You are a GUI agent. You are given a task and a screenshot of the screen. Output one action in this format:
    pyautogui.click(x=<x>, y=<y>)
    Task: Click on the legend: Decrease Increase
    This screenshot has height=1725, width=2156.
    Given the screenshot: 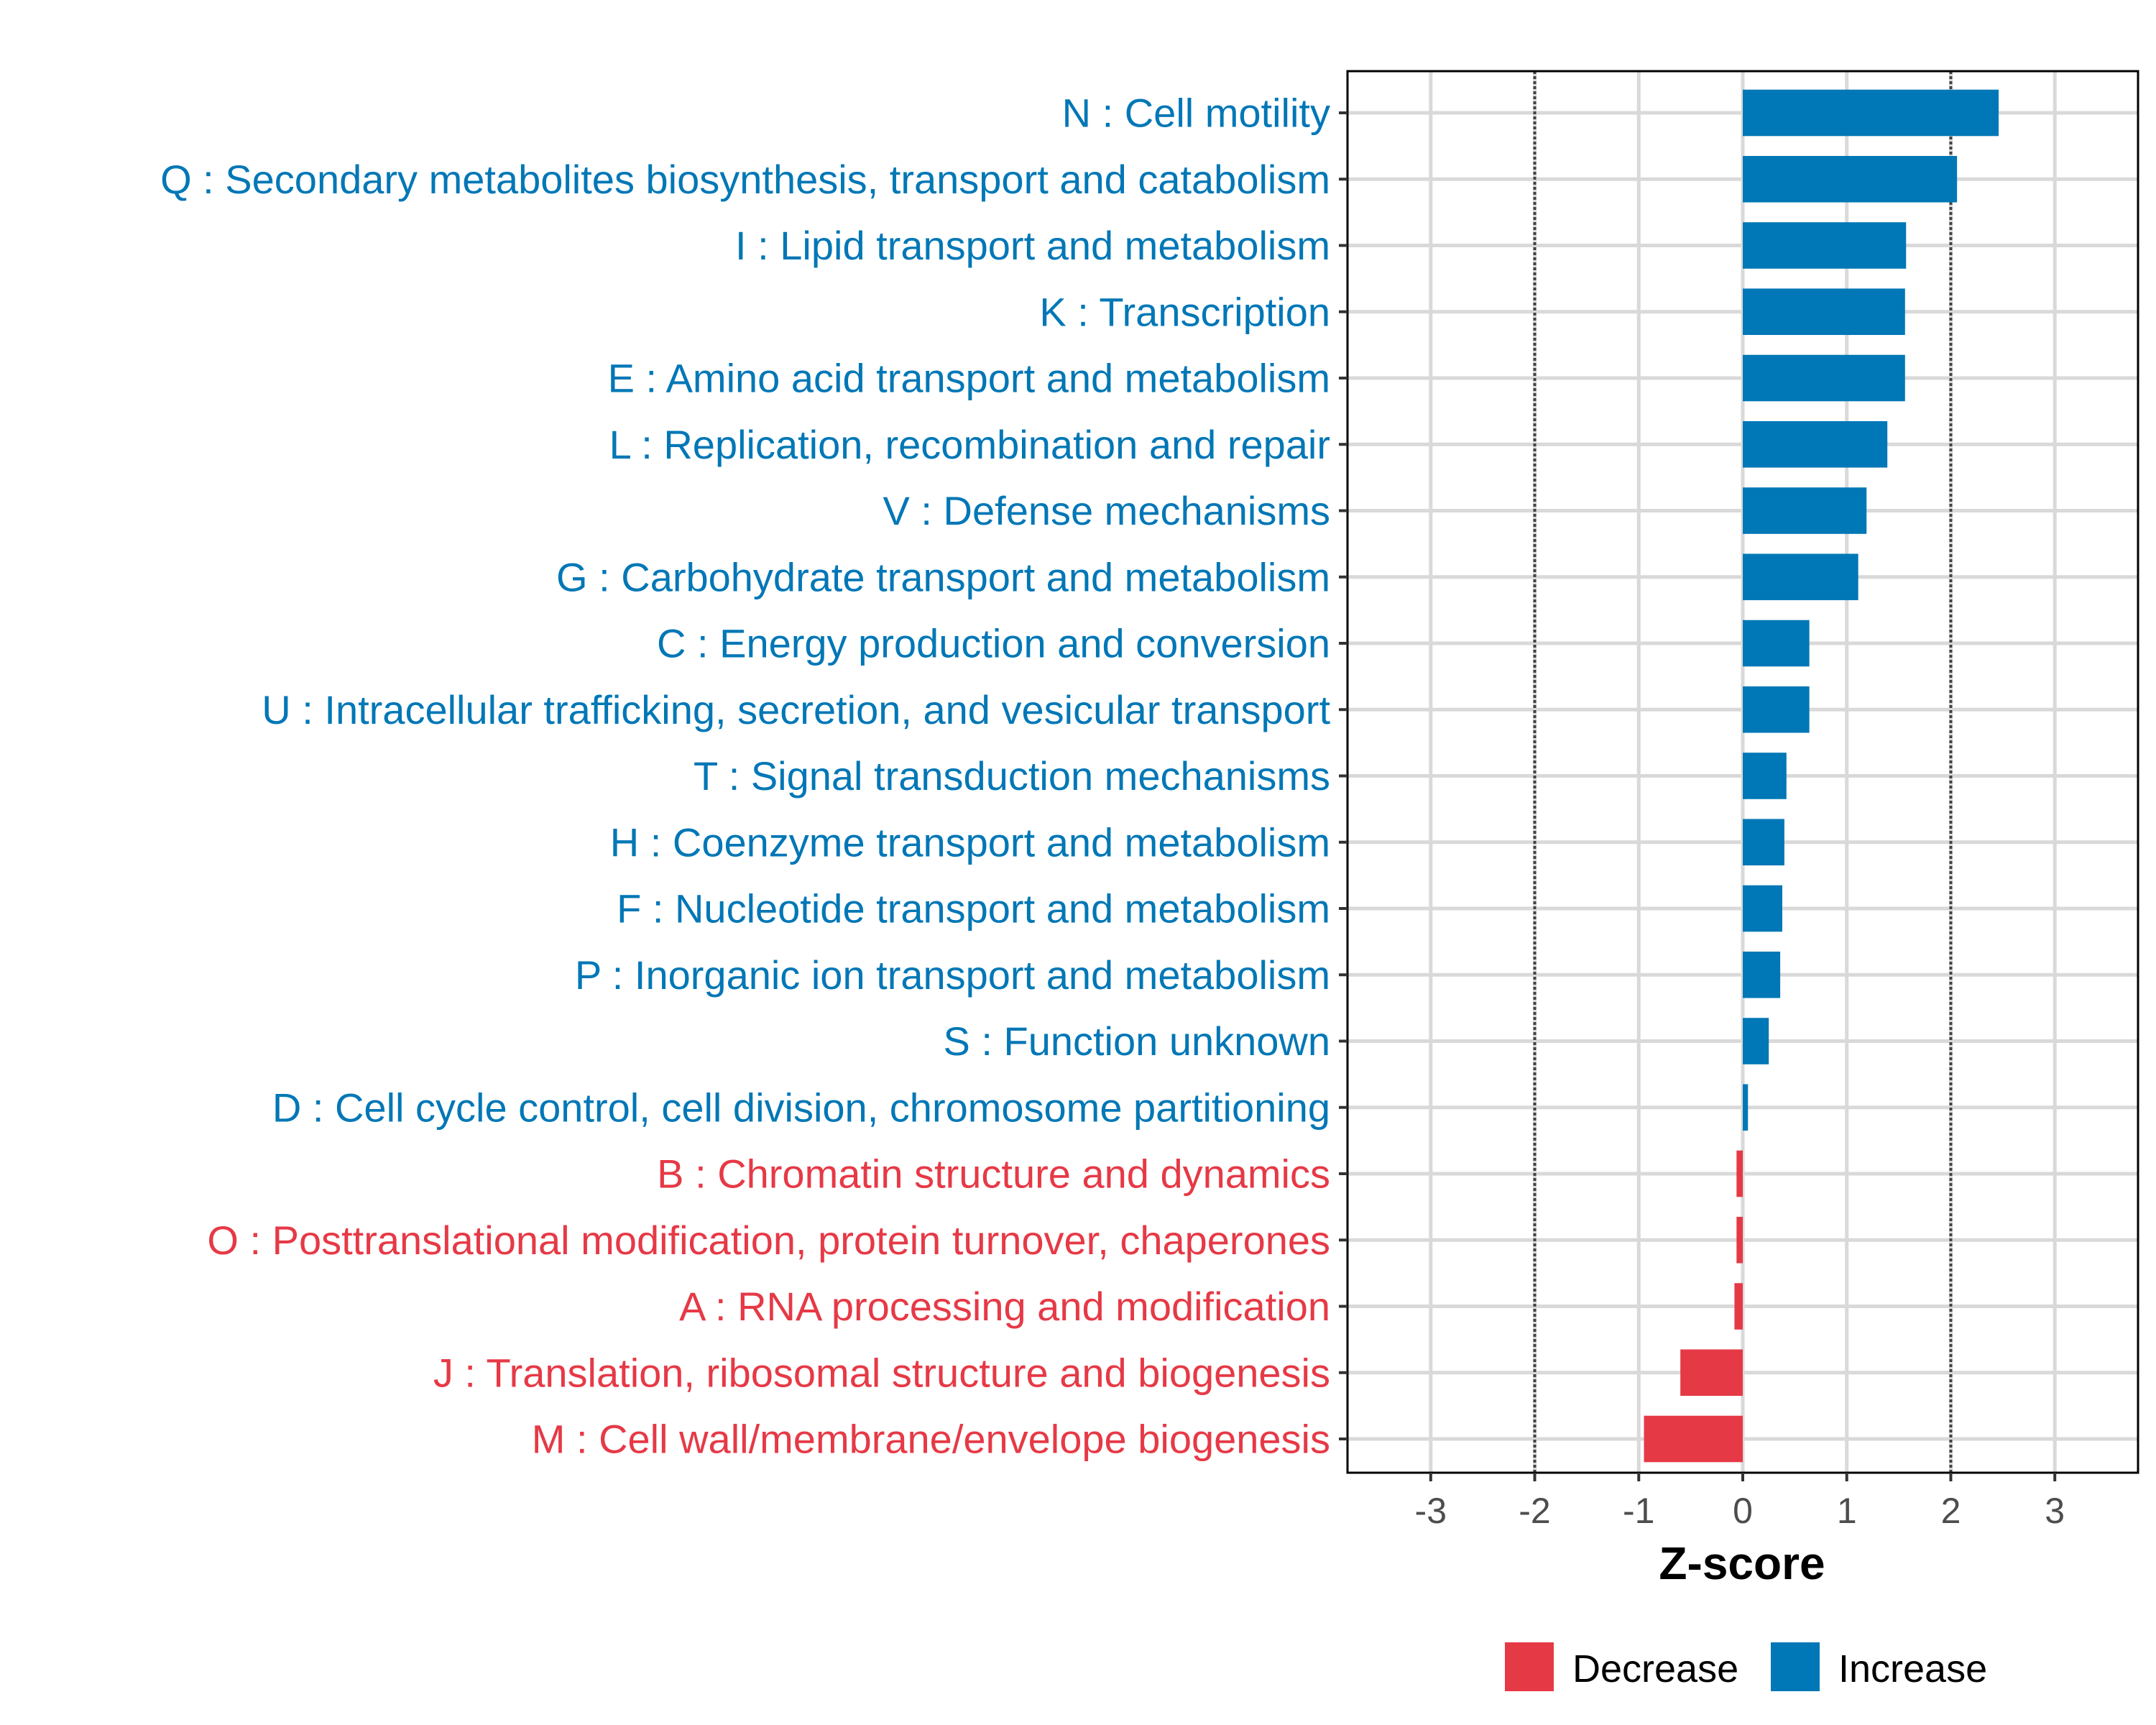 What is the action you would take?
    pyautogui.click(x=1746, y=1666)
    